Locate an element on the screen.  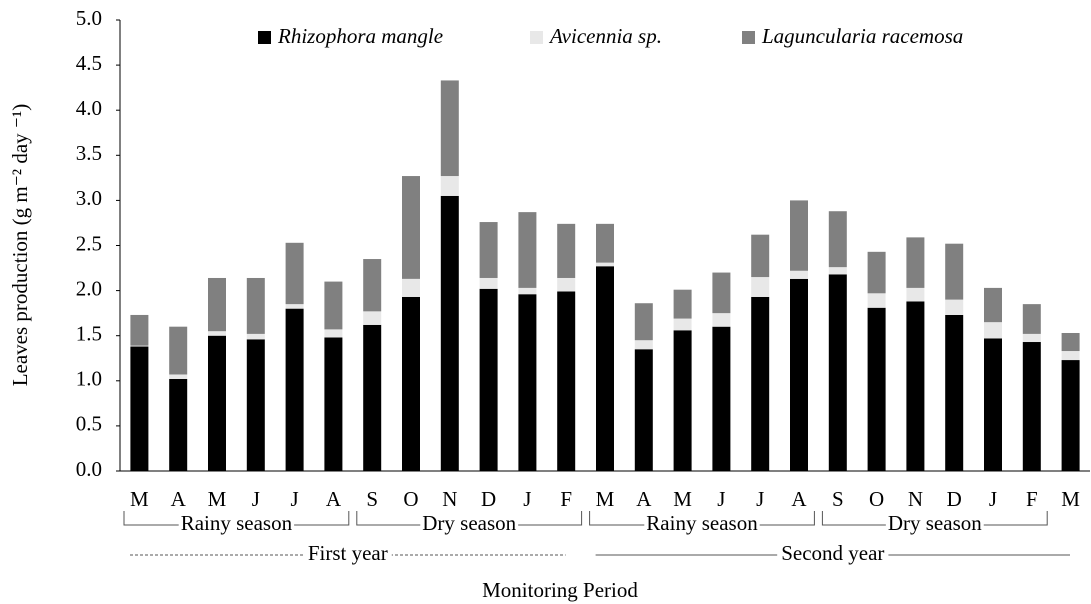
y-tick-label: 4.5 is located at coordinates (89, 63).